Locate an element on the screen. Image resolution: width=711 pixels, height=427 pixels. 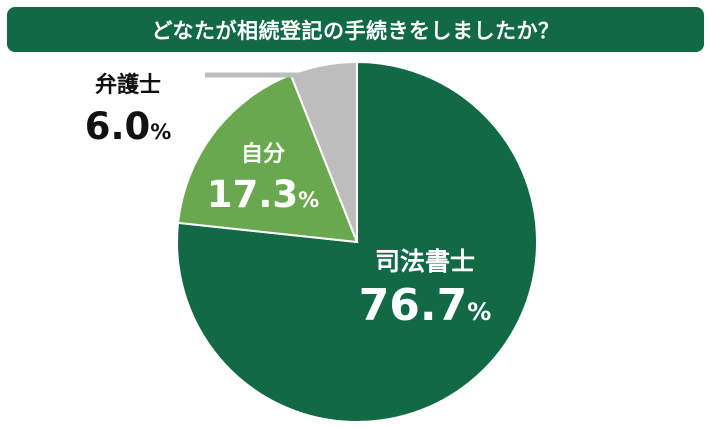
slice-label-shihoshoshi: 司法書士 is located at coordinates (425, 261).